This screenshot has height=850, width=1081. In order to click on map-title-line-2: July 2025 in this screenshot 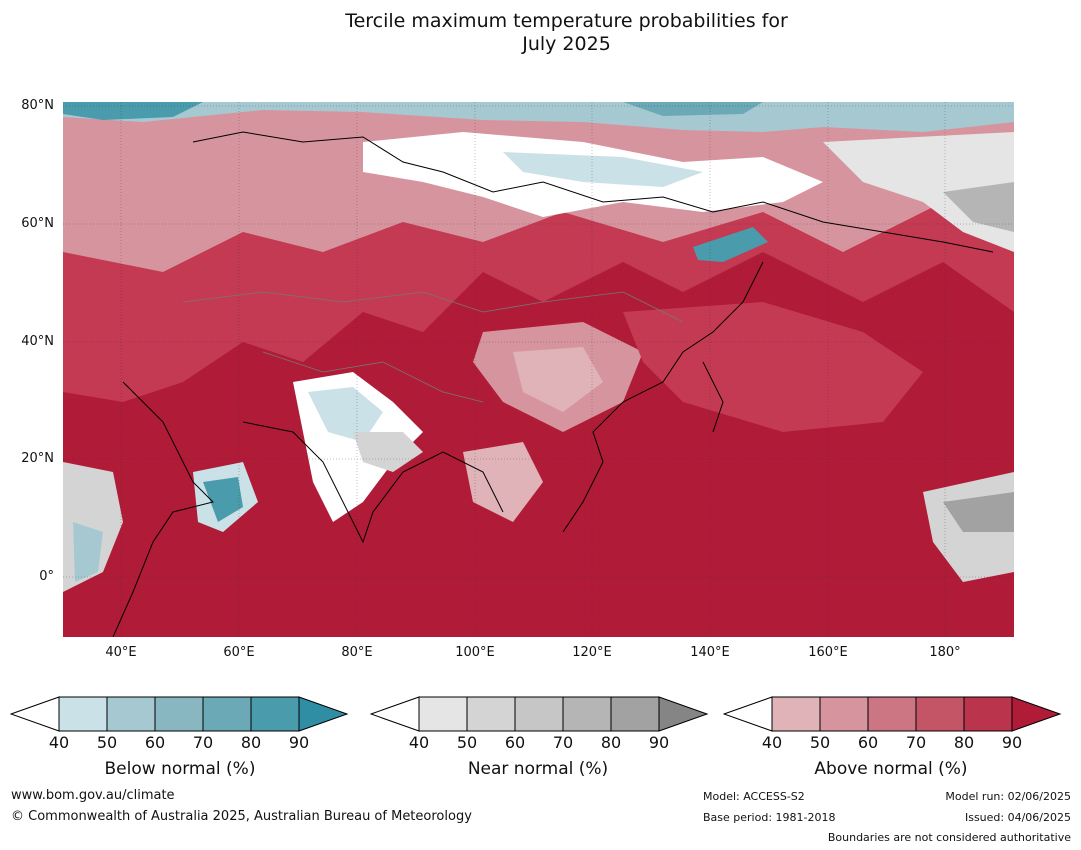, I will do `click(566, 44)`.